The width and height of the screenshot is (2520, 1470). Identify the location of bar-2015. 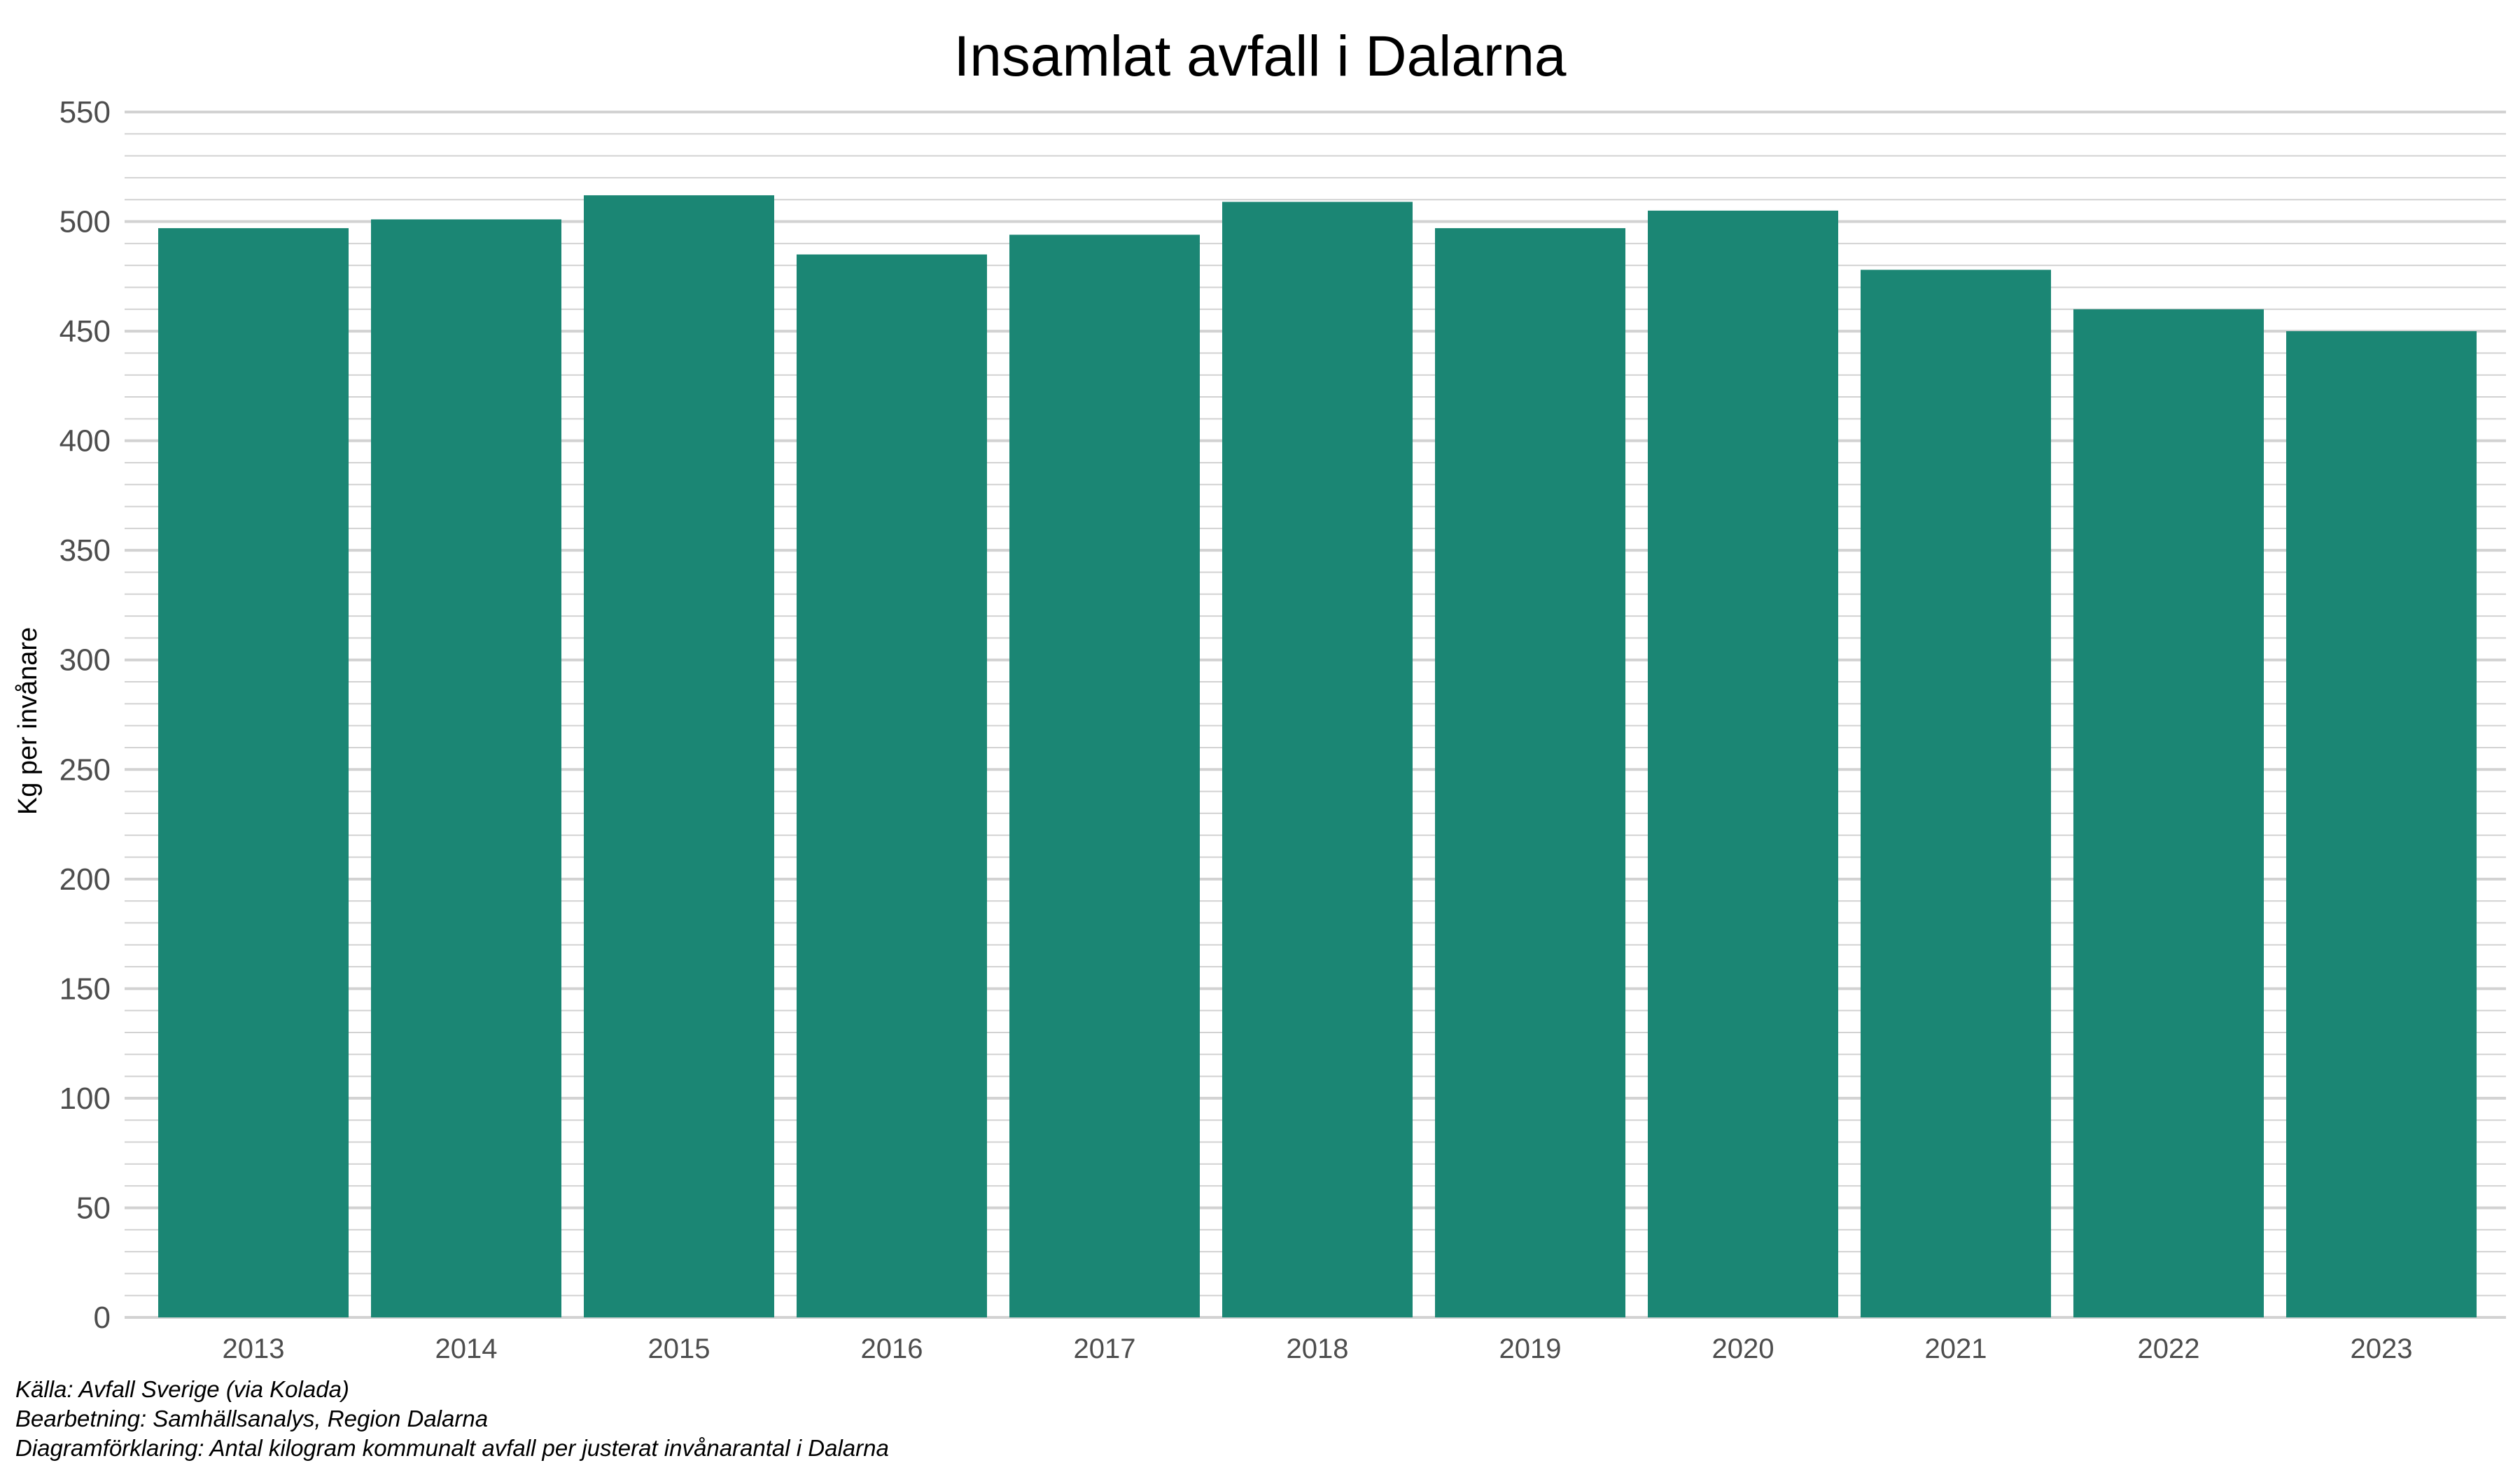
(679, 756).